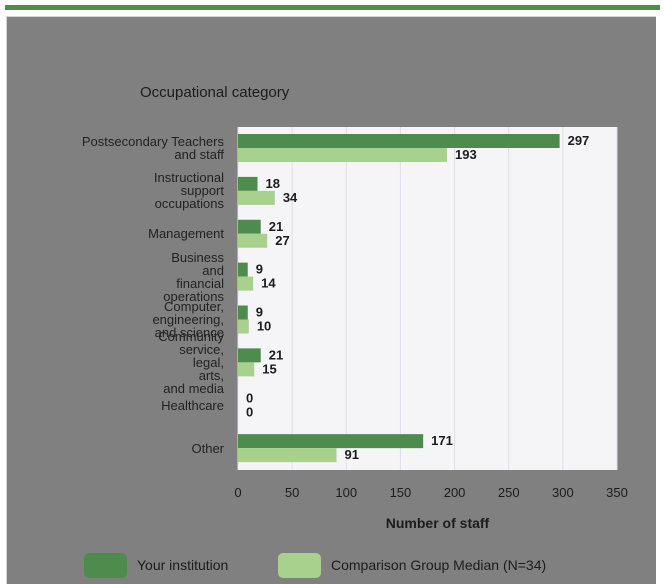  Describe the element at coordinates (183, 565) in the screenshot. I see `legend-label-your-institution: Your institution` at that location.